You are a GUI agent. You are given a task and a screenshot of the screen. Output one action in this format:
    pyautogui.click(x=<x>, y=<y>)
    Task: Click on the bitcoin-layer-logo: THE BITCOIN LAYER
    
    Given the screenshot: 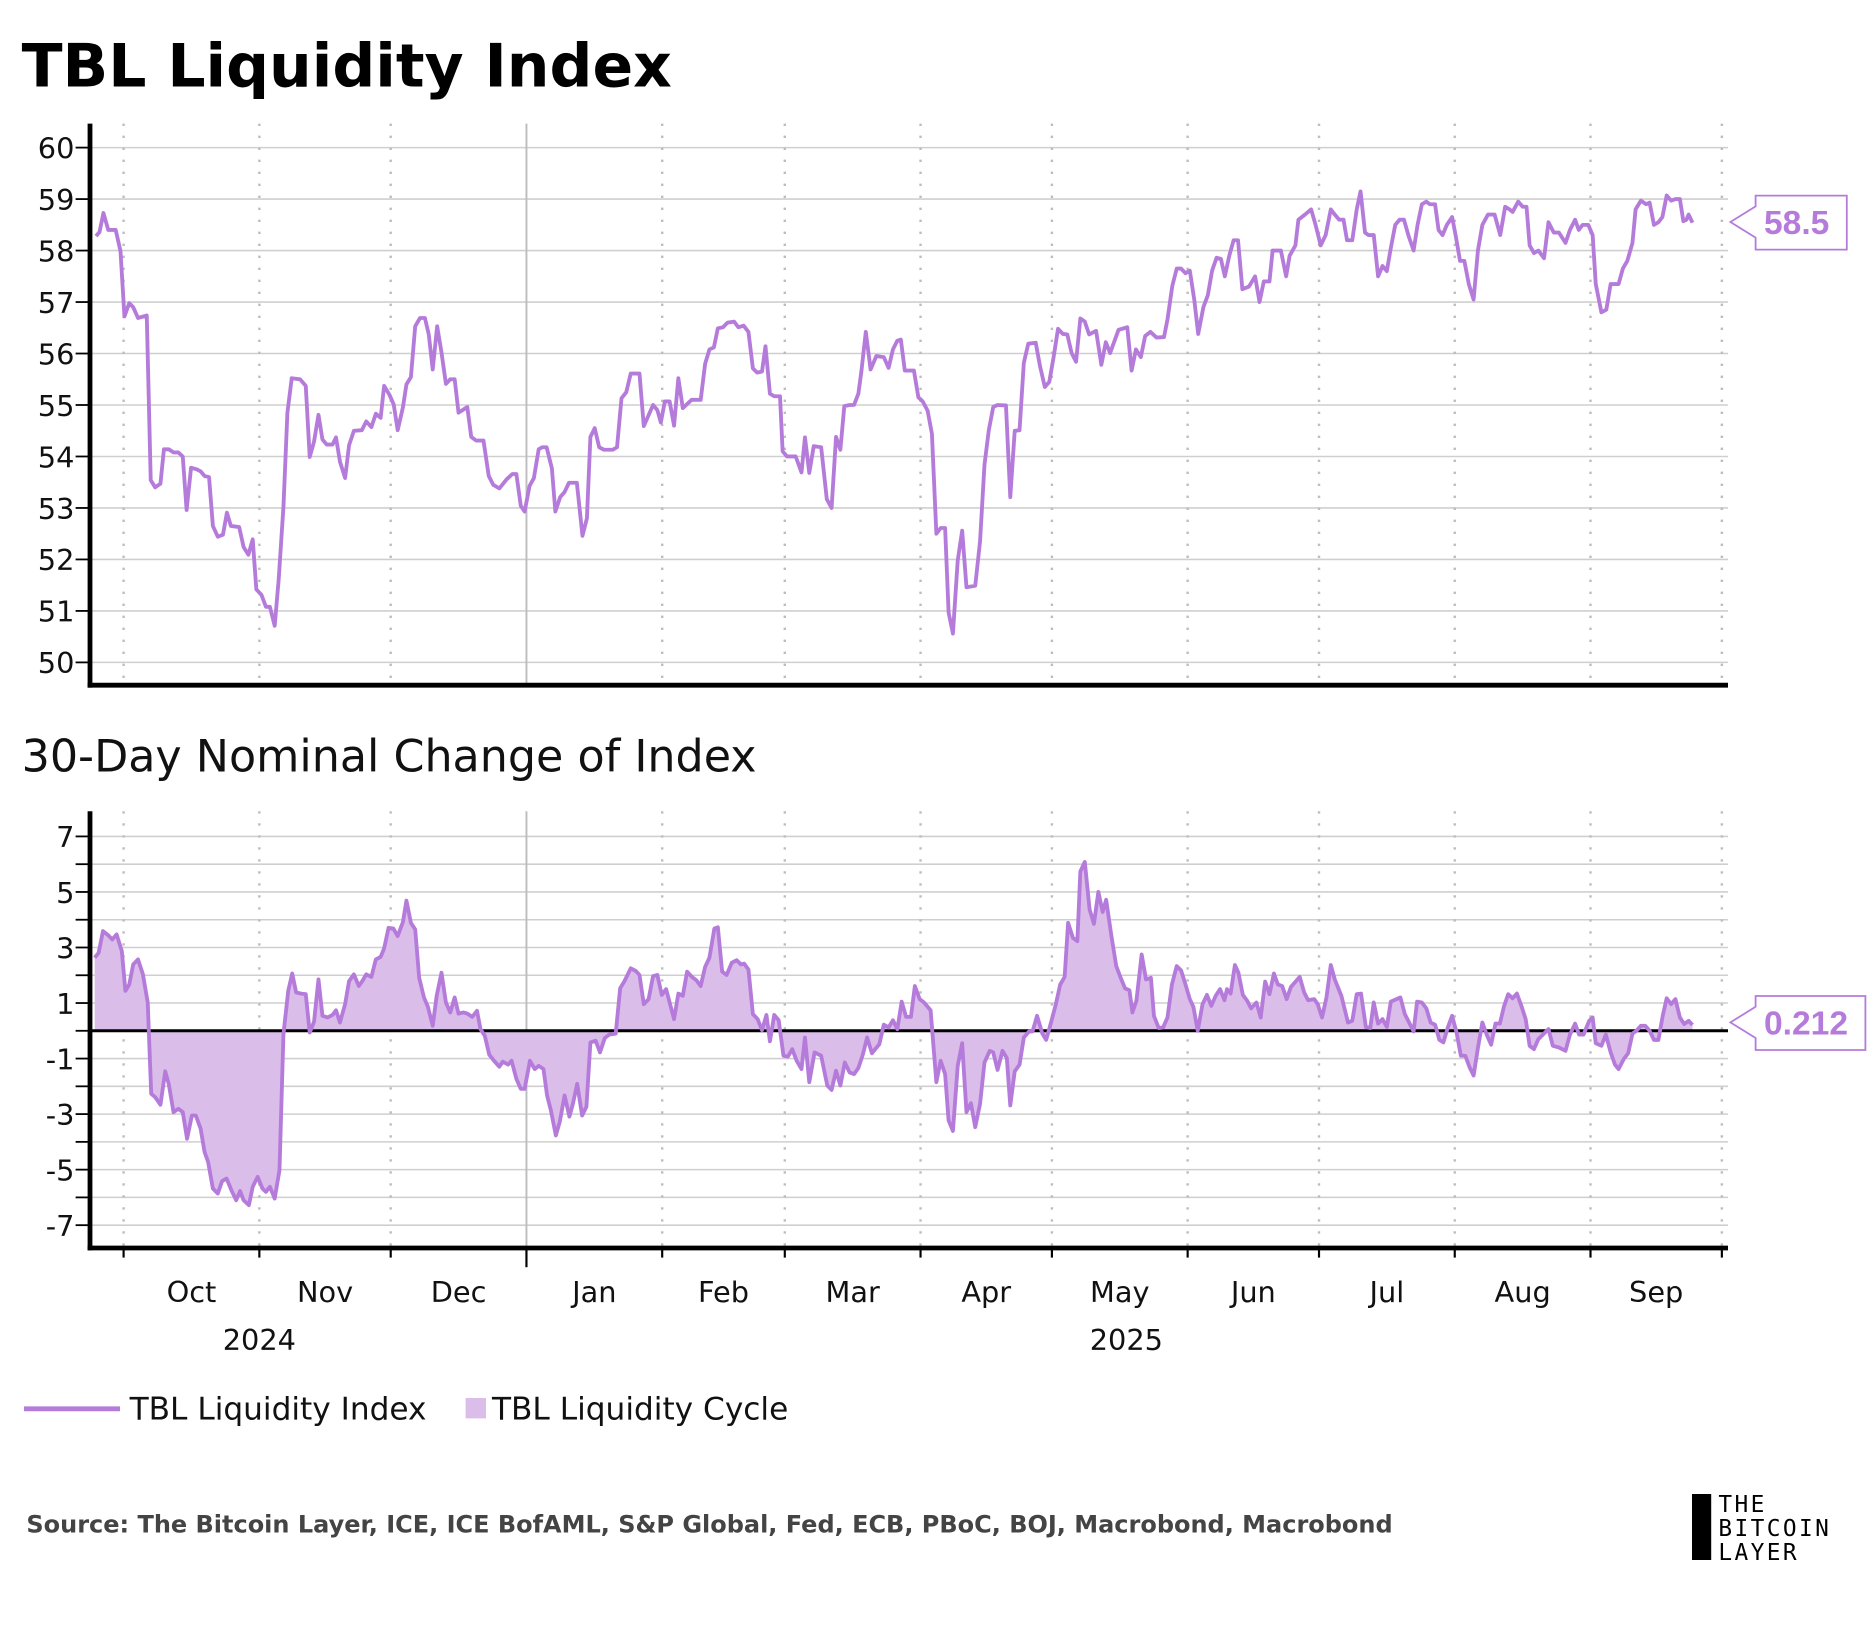 What is the action you would take?
    pyautogui.click(x=1761, y=1529)
    